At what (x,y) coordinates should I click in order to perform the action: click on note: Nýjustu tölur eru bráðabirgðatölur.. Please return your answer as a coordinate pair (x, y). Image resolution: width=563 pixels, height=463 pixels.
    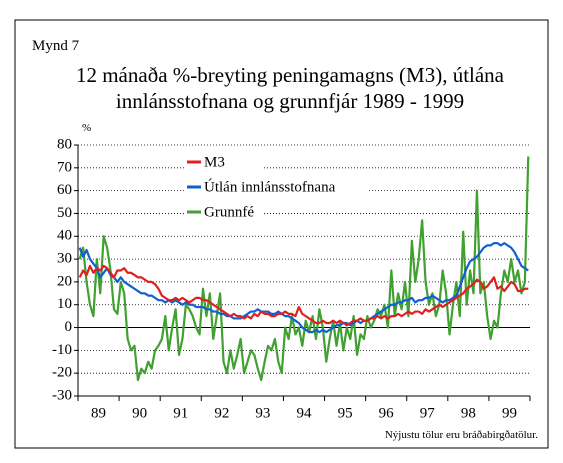
    Looking at the image, I should click on (461, 435).